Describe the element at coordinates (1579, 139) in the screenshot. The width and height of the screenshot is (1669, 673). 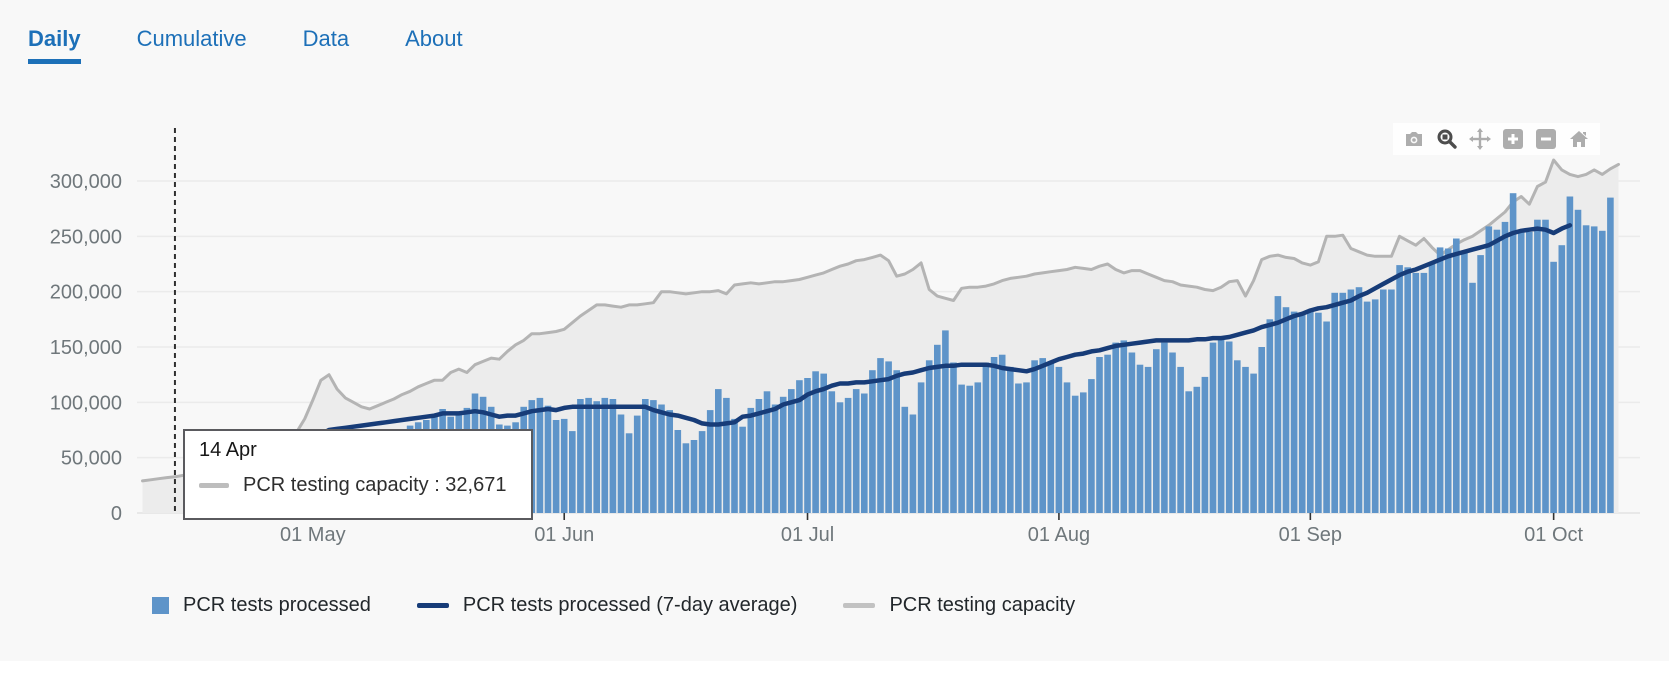
I see `home-icon` at that location.